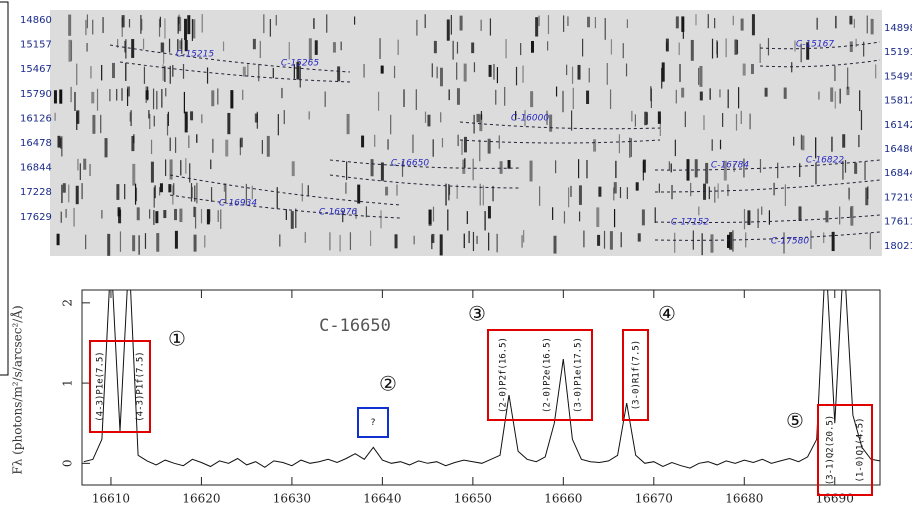 This screenshot has width=912, height=513. Describe the element at coordinates (898, 197) in the screenshot. I see `row-label-right: 17219` at that location.